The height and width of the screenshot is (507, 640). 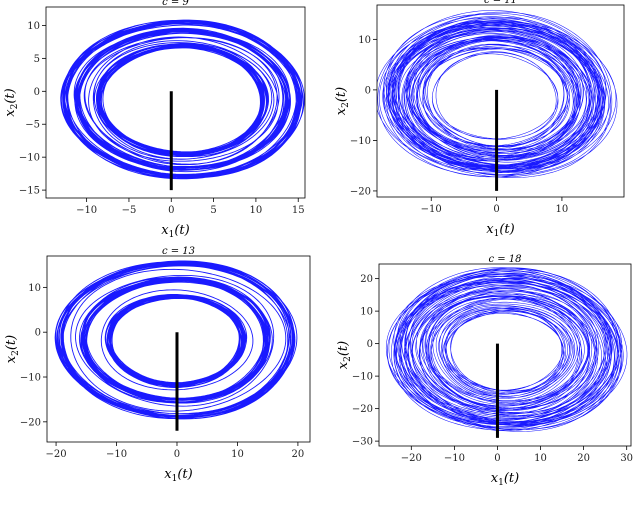 I want to click on x-tick-label: 5, so click(x=213, y=210).